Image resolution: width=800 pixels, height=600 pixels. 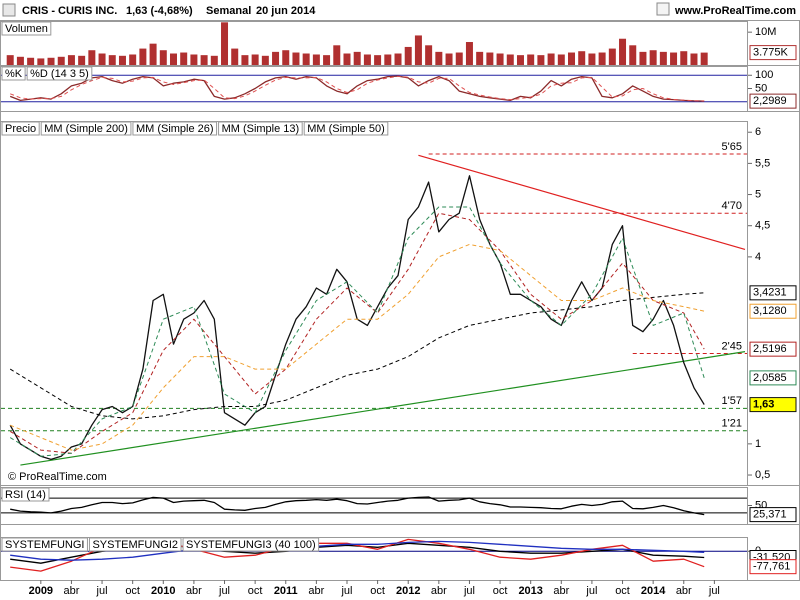 I want to click on last-value-label: 3,1280, so click(x=770, y=311).